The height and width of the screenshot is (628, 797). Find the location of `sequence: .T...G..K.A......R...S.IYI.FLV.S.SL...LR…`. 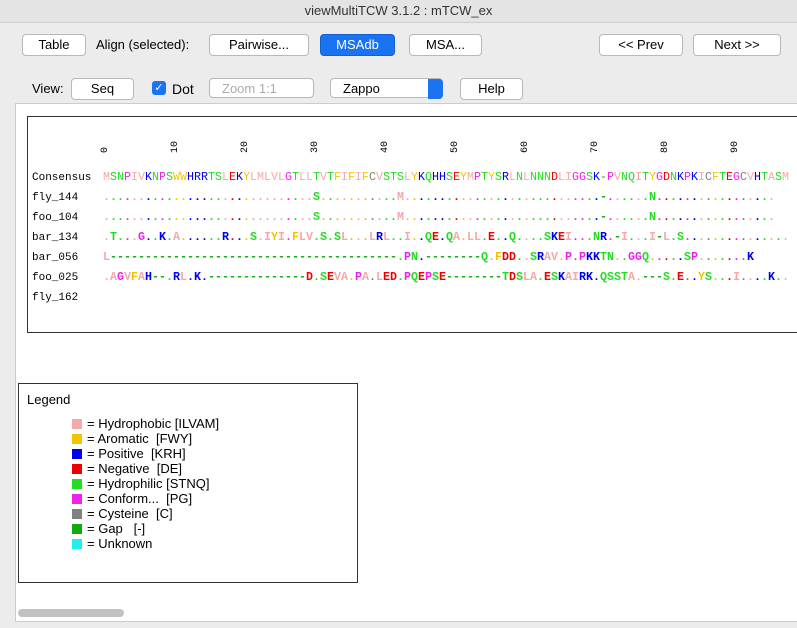

sequence: .T...G..K.A......R...S.IYI.FLV.S.SL...LR… is located at coordinates (446, 237).